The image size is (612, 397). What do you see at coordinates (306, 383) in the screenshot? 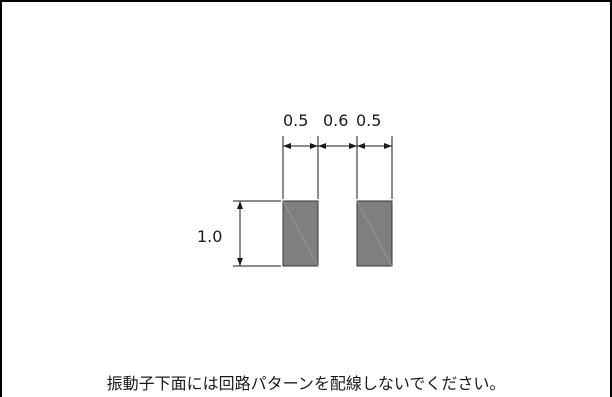
I see `caption-note: 振動子下面には回路パターンを配線しないでください。` at bounding box center [306, 383].